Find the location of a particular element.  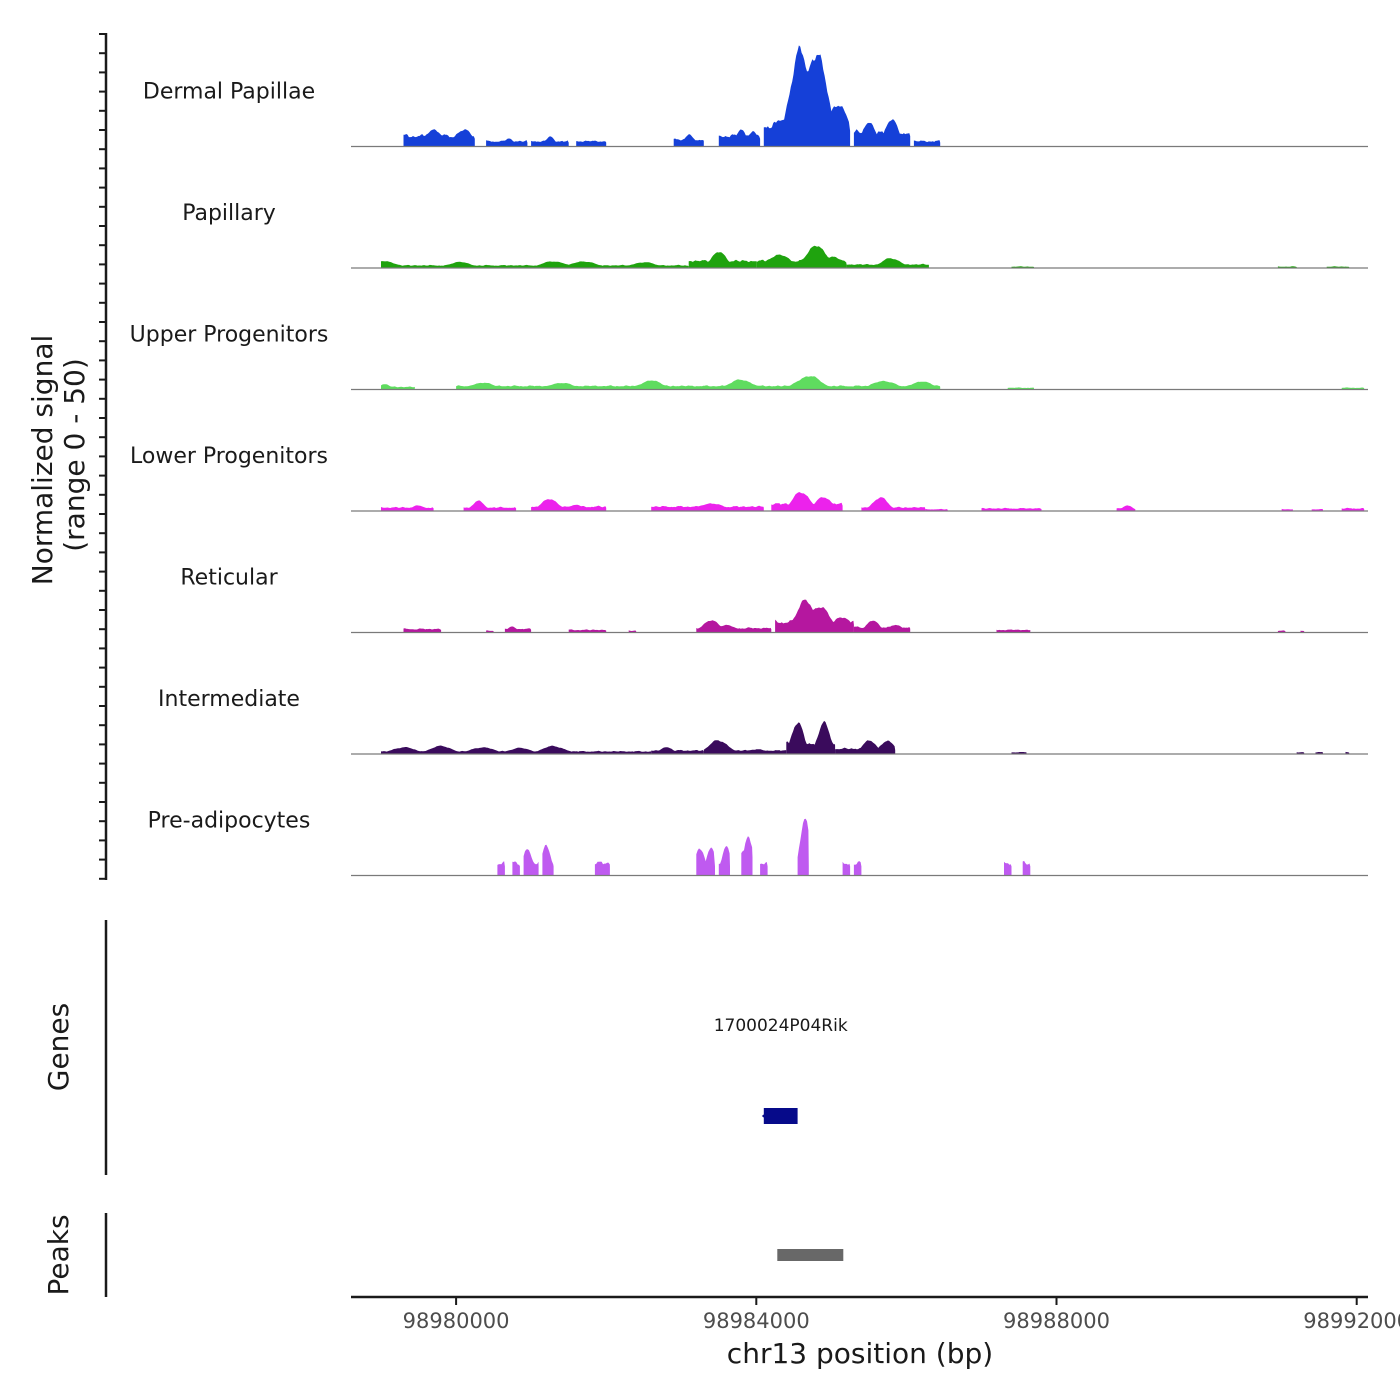

track-pre-adipocytes: Pre-adipocytes is located at coordinates (758, 843).